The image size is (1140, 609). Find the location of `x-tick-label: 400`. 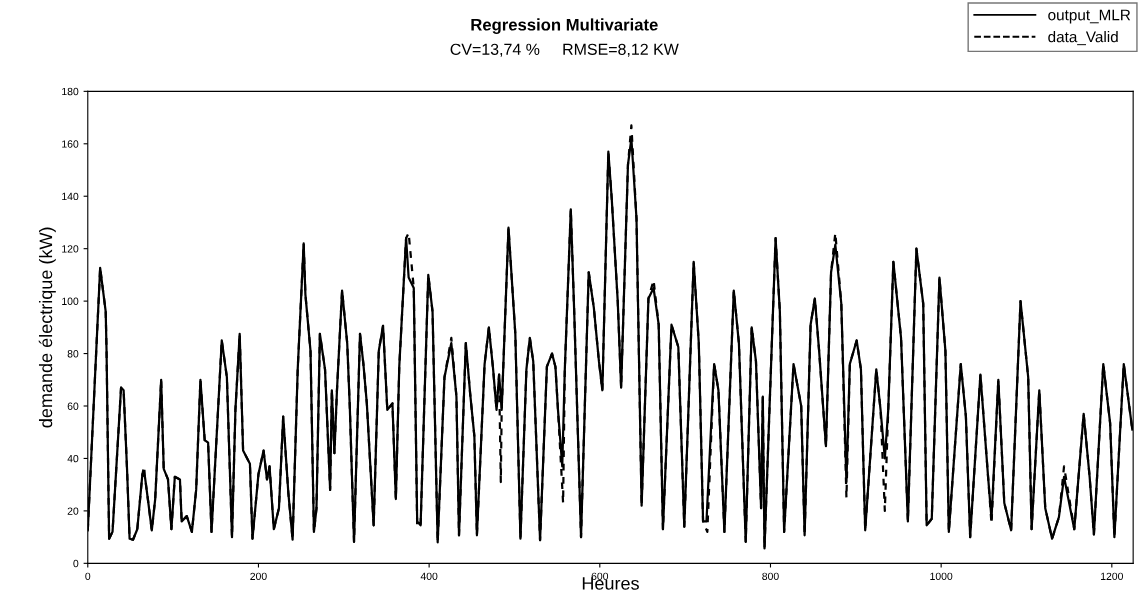

x-tick-label: 400 is located at coordinates (429, 576).